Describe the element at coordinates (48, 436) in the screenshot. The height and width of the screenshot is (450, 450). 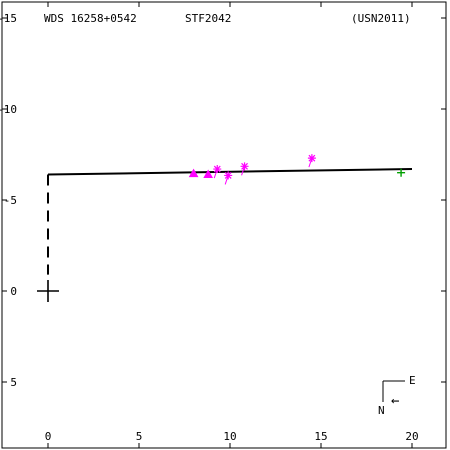
I see `x-tick-label: 0` at that location.